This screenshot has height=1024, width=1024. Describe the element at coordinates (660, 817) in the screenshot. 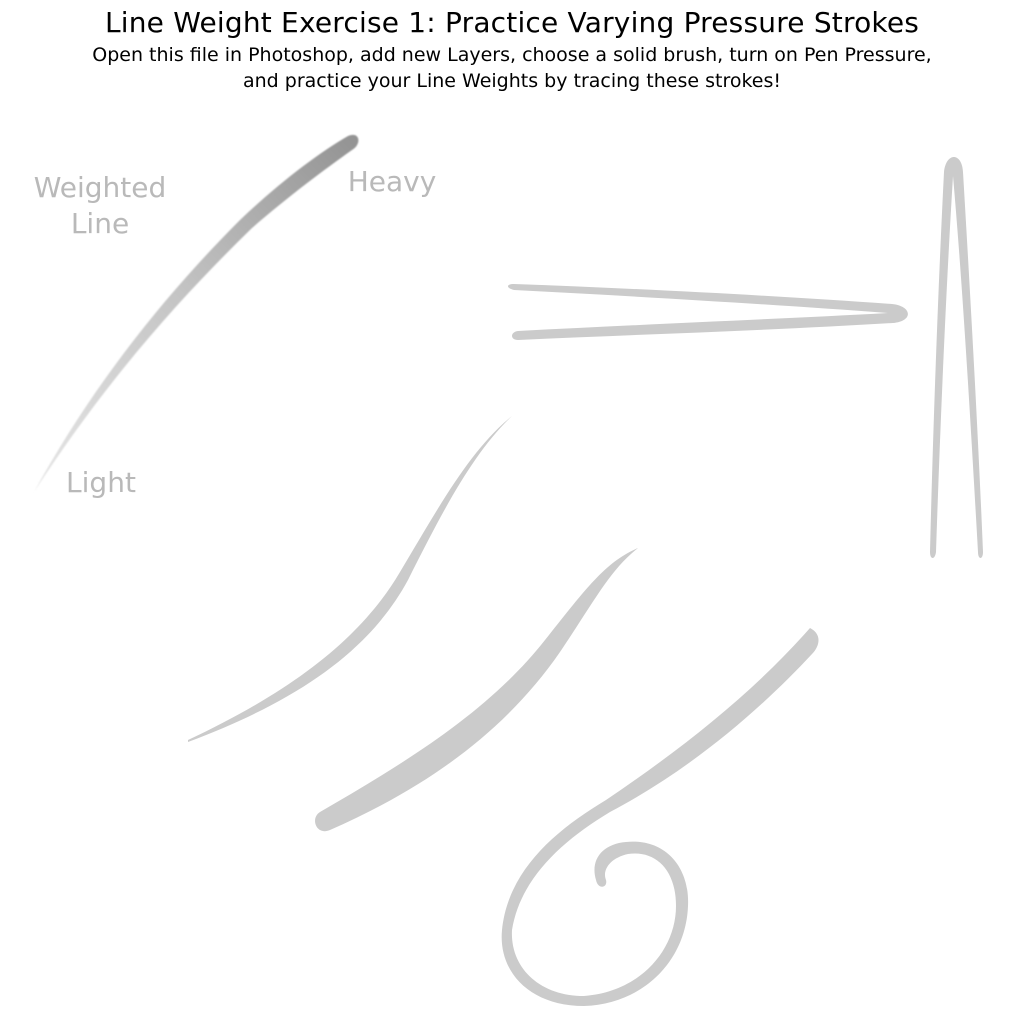

I see `curl-stroke` at that location.